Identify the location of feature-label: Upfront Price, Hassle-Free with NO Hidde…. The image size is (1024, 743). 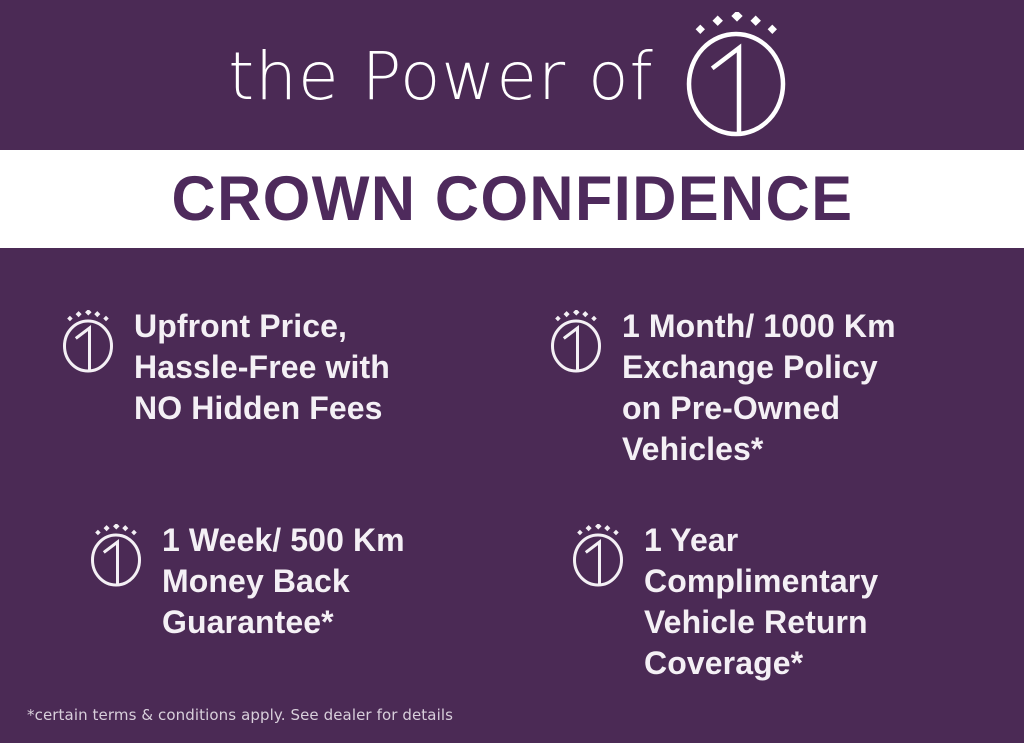
(262, 367).